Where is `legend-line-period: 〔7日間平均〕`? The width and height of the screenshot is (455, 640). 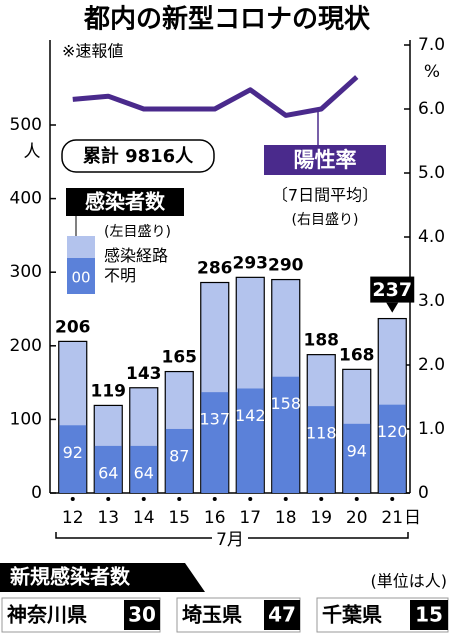 legend-line-period: 〔7日間平均〕 is located at coordinates (325, 195).